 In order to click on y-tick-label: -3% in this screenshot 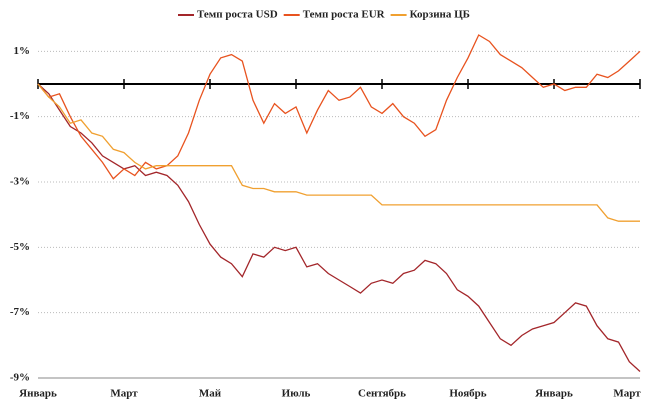, I will do `click(20, 182)`.